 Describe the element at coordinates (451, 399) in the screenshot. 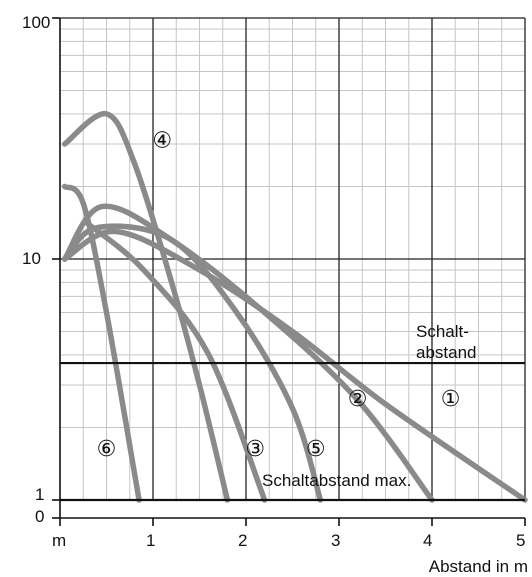

I see `series-label-1: ①` at that location.